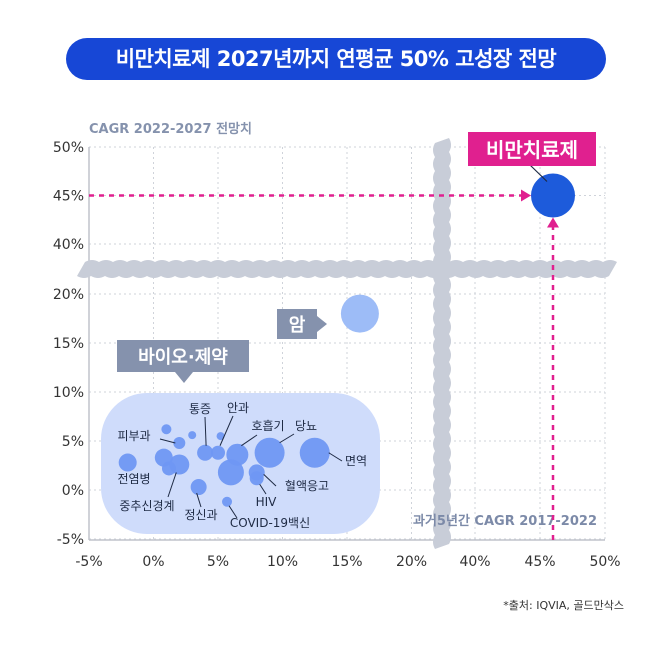 The width and height of the screenshot is (671, 670). What do you see at coordinates (184, 377) in the screenshot?
I see `bio-pharma-label-pointer` at bounding box center [184, 377].